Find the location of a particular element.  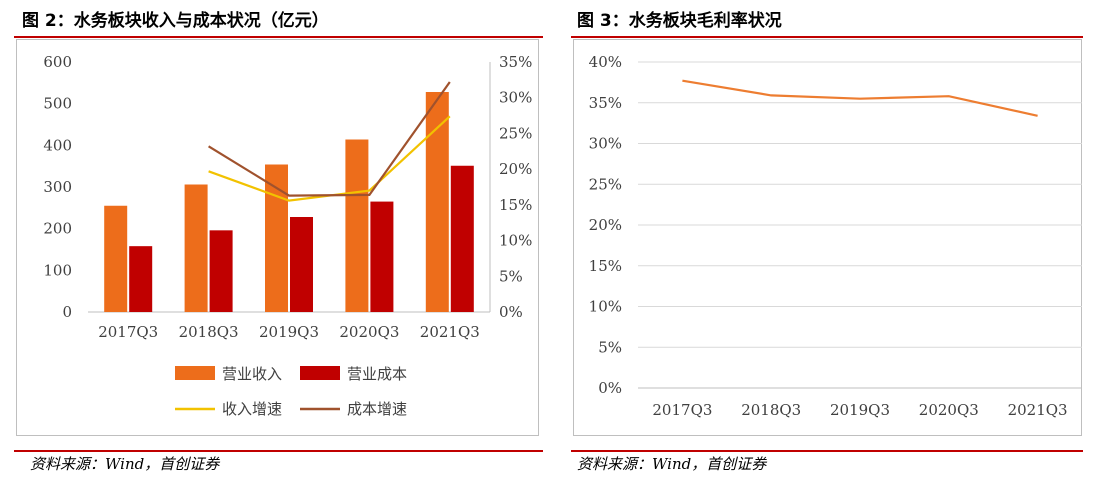

y-tick-label: 40% is located at coordinates (605, 62).